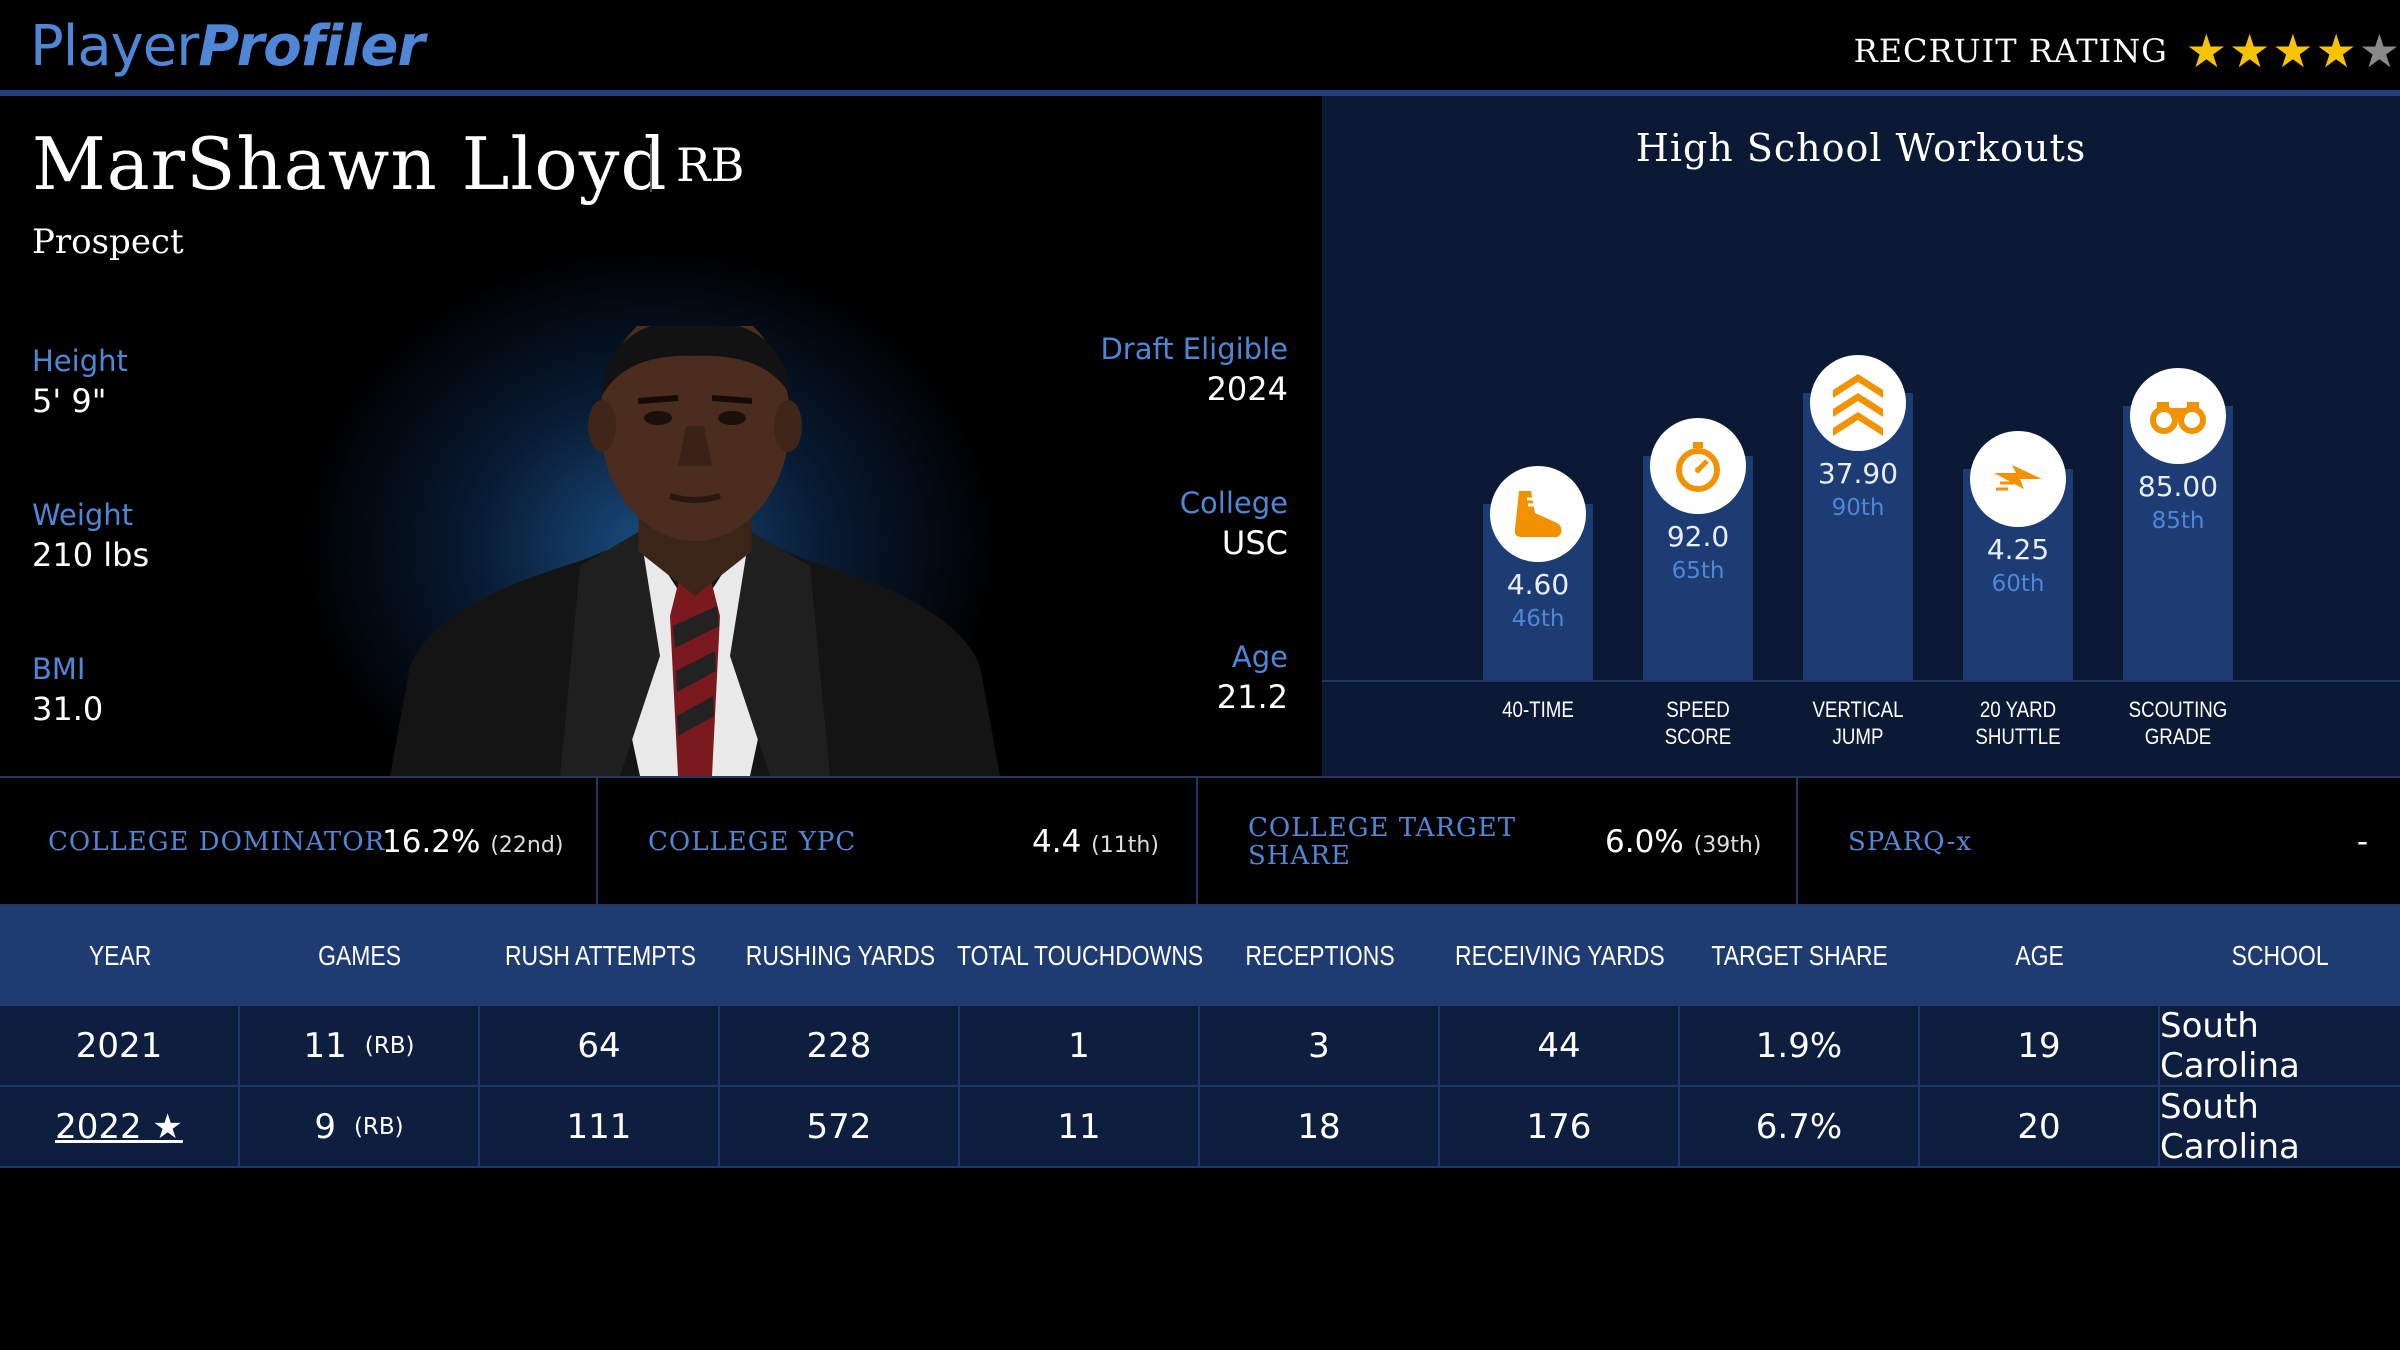  Describe the element at coordinates (1194, 349) in the screenshot. I see `draft-eligible-label: Draft Eligible` at that location.